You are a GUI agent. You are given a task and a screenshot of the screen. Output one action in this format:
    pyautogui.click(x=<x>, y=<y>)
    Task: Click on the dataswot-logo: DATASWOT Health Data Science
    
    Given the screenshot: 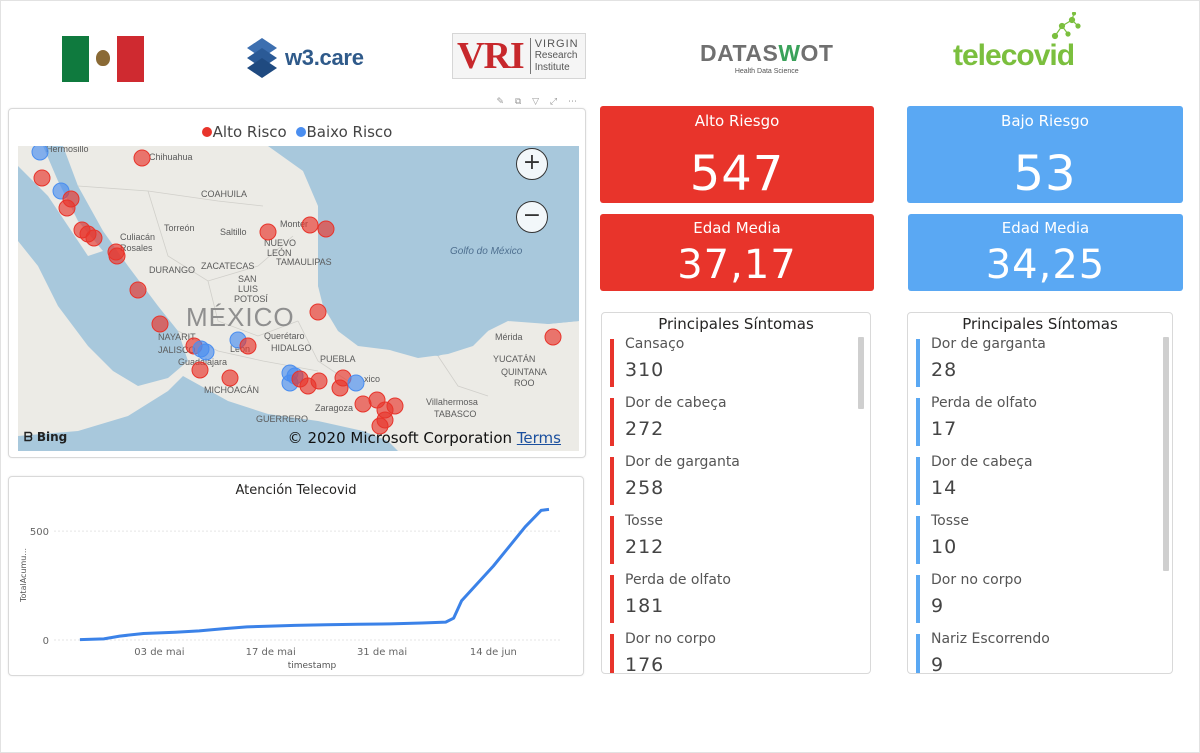 What is the action you would take?
    pyautogui.click(x=766, y=57)
    